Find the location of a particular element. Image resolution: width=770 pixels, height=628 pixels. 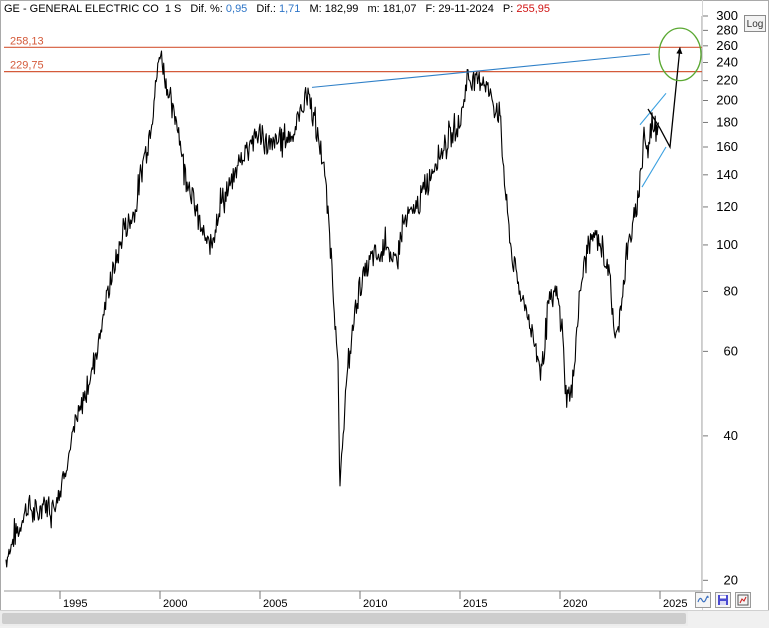

price-value: 255,95 is located at coordinates (533, 9).